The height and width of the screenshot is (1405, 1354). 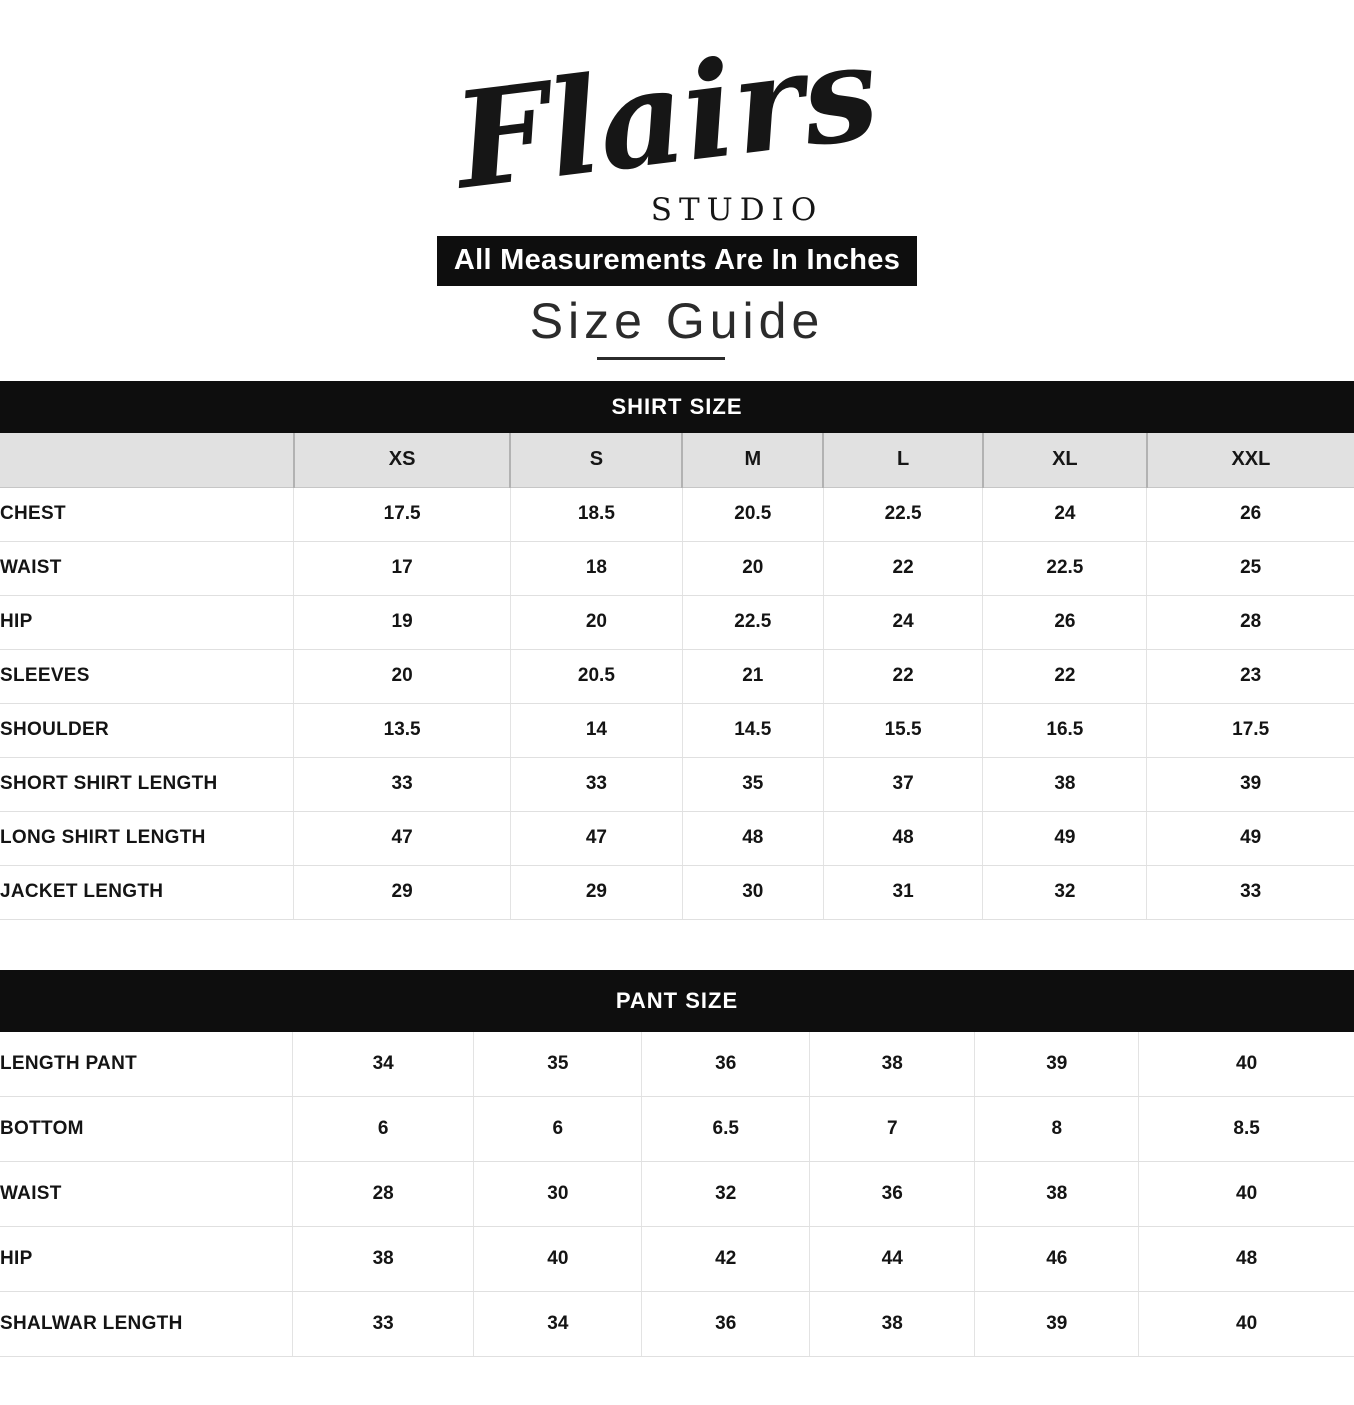 What do you see at coordinates (664, 131) in the screenshot?
I see `flairs-logo-icon: Flairs STUDIO` at bounding box center [664, 131].